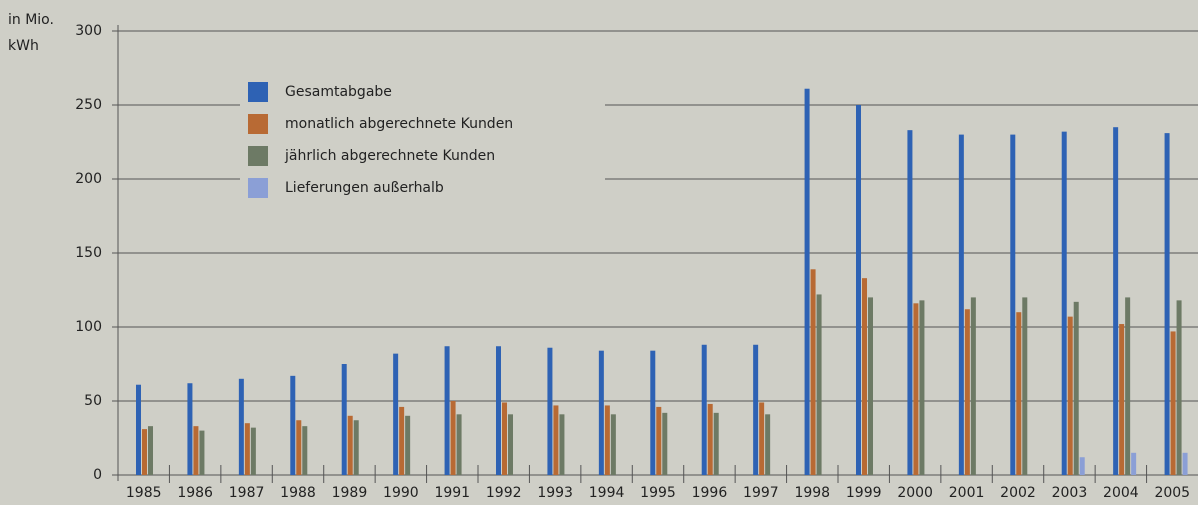 The image size is (1198, 505). Describe the element at coordinates (658, 493) in the screenshot. I see `x-tick-label: 1995` at that location.